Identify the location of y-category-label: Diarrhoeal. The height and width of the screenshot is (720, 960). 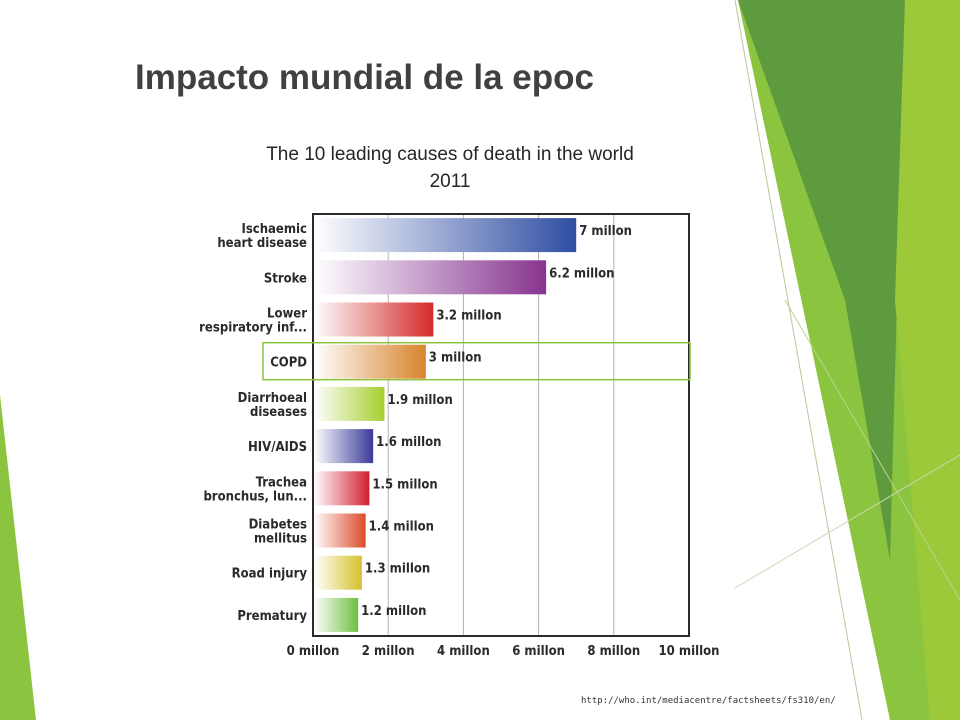
(272, 398).